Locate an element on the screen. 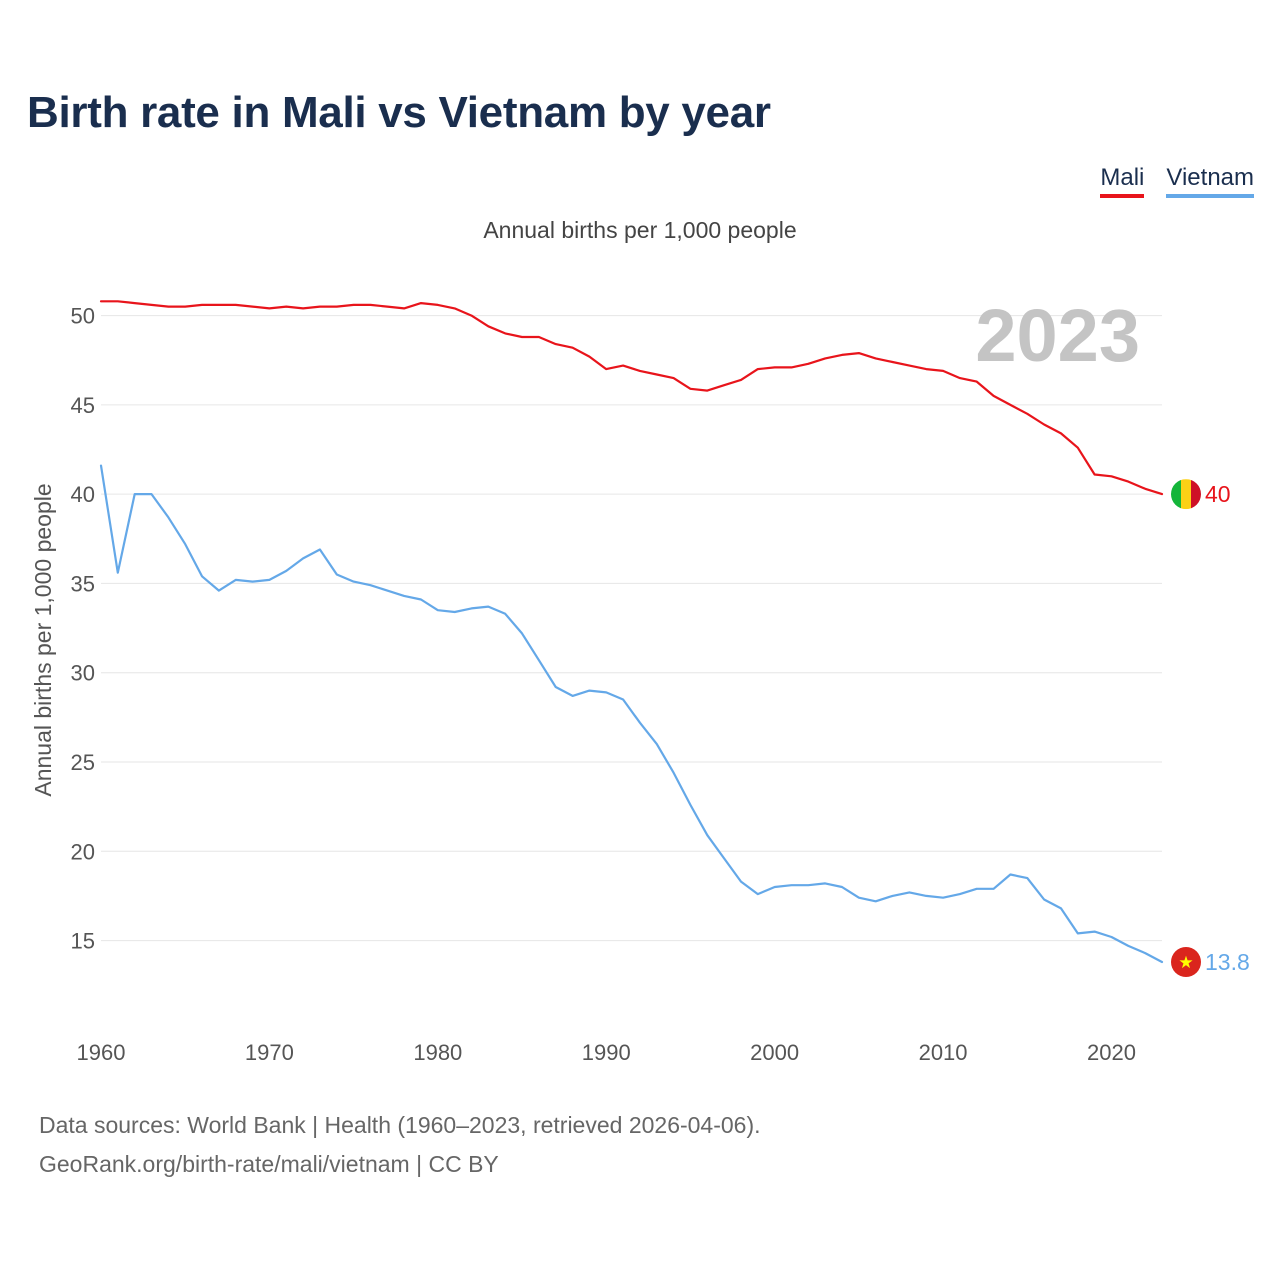 This screenshot has height=1280, width=1280. x-tick-label-1970: 1970 is located at coordinates (269, 1052).